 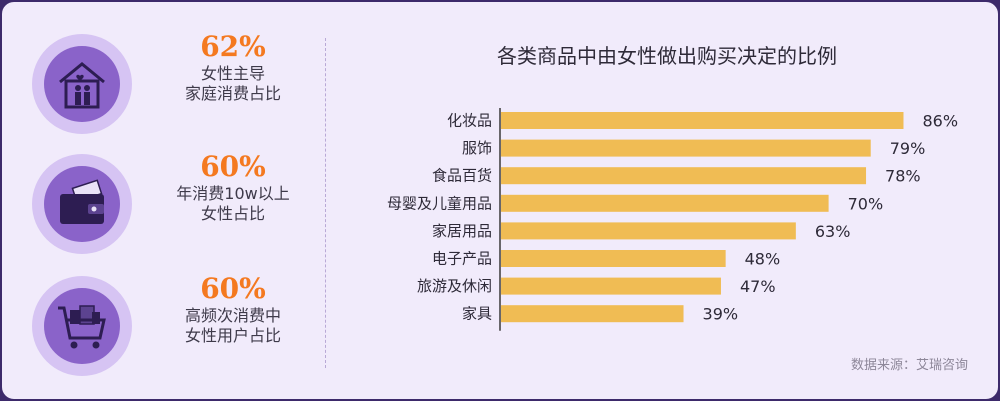 I want to click on category-label: 食品百货, so click(x=462, y=176).